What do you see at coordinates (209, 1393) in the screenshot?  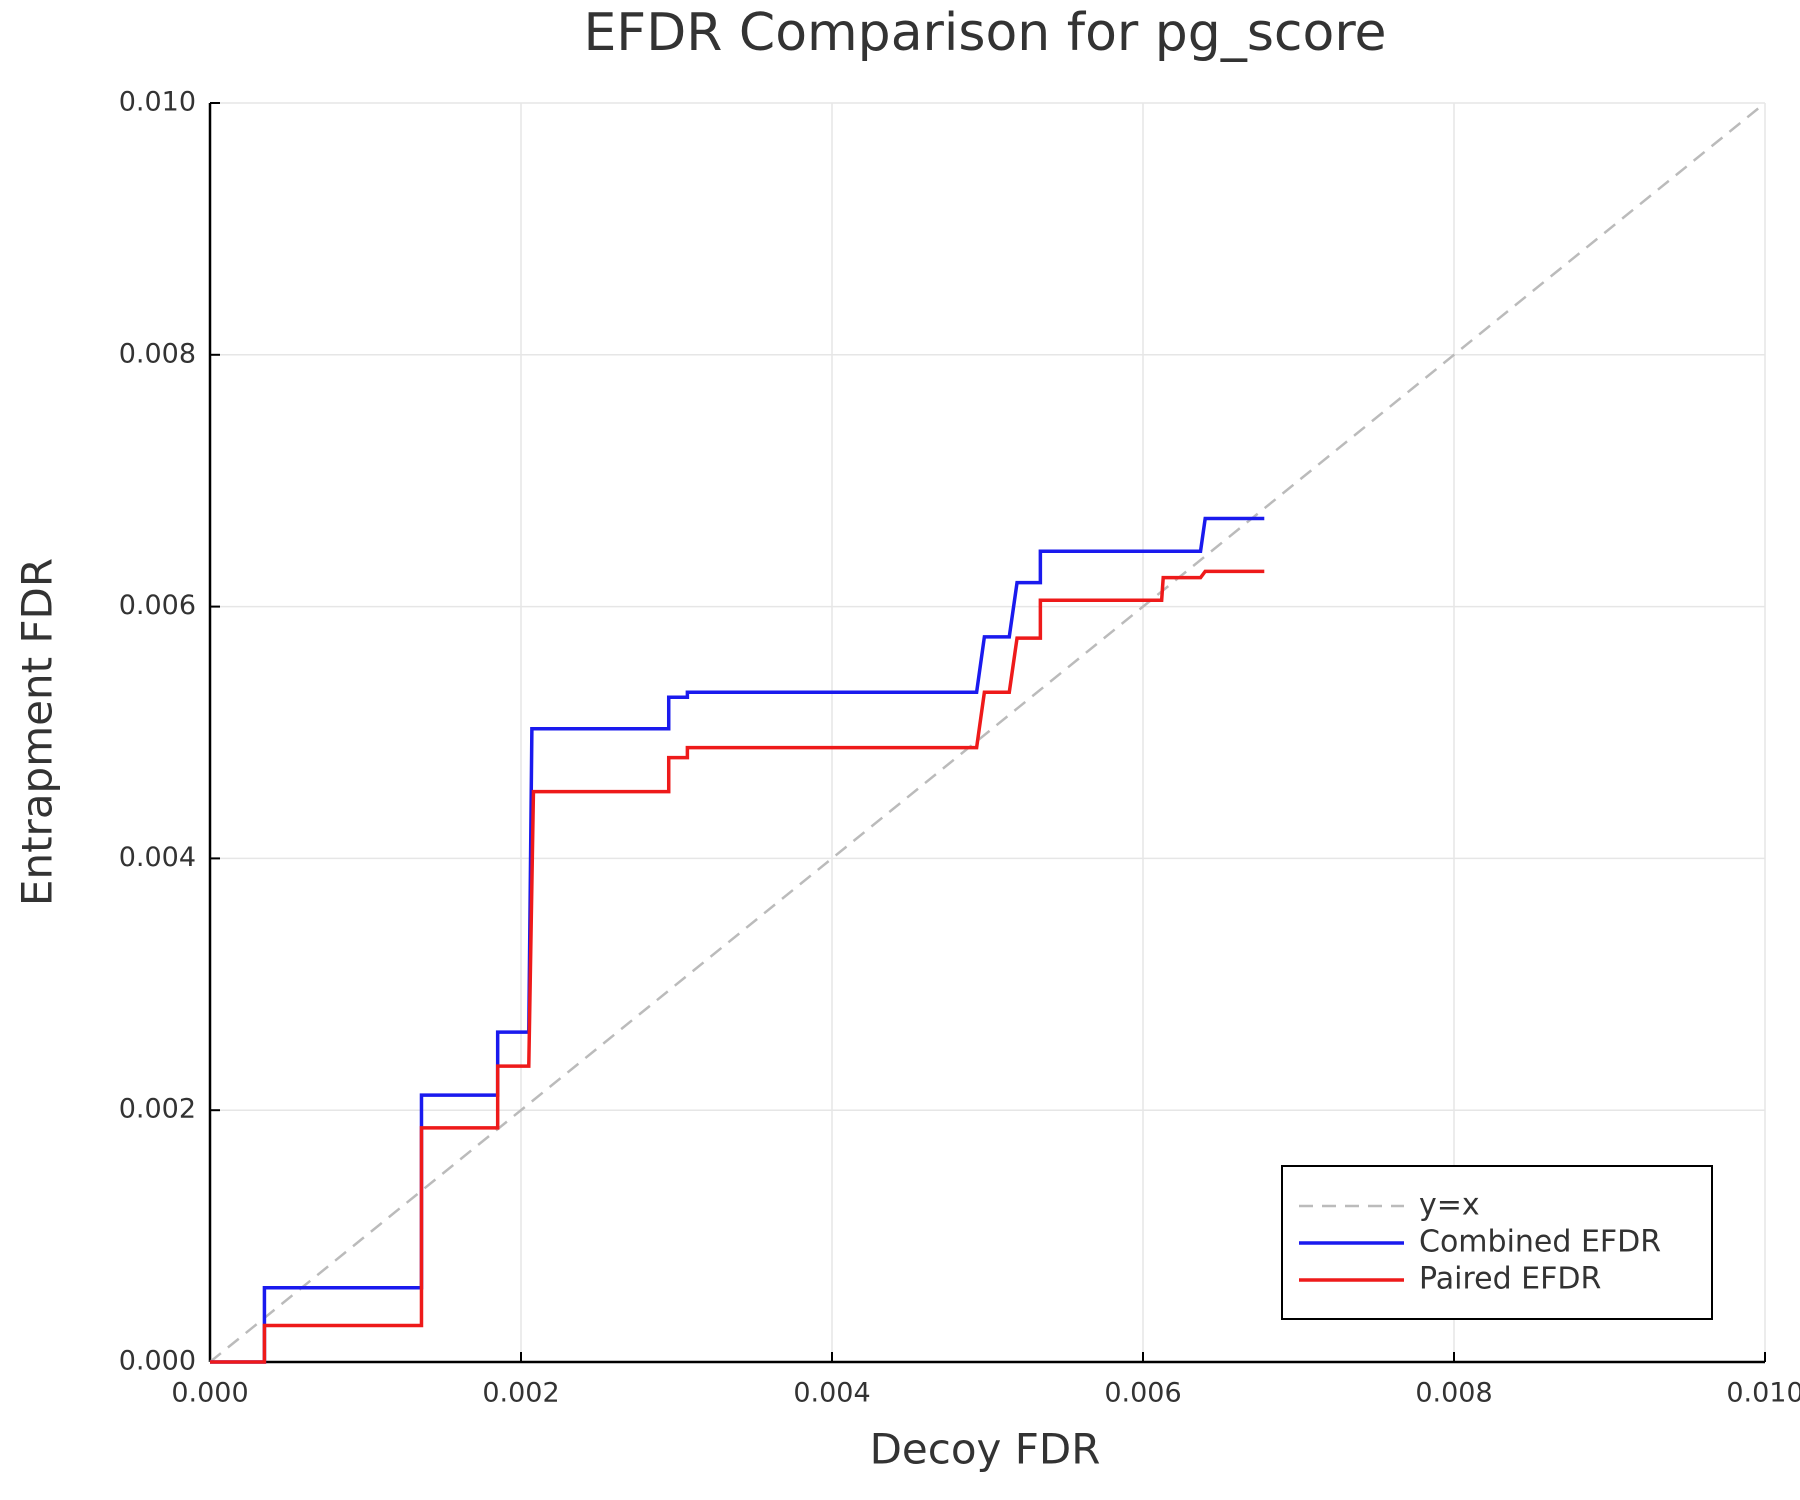 I see `x-tick-label: 0.000` at bounding box center [209, 1393].